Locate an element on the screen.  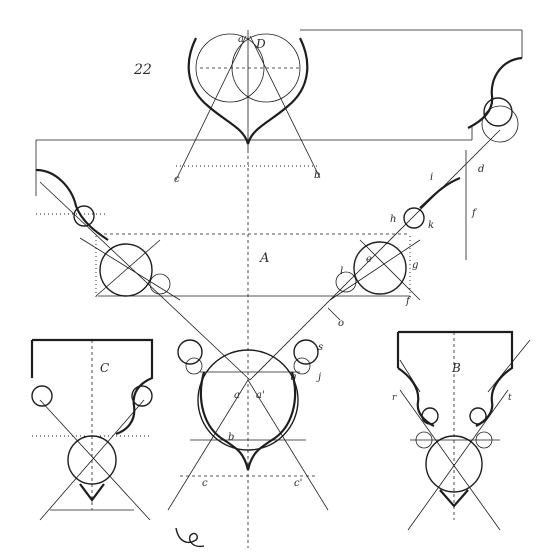
figure-a-profile is located at coordinates (248, 421).